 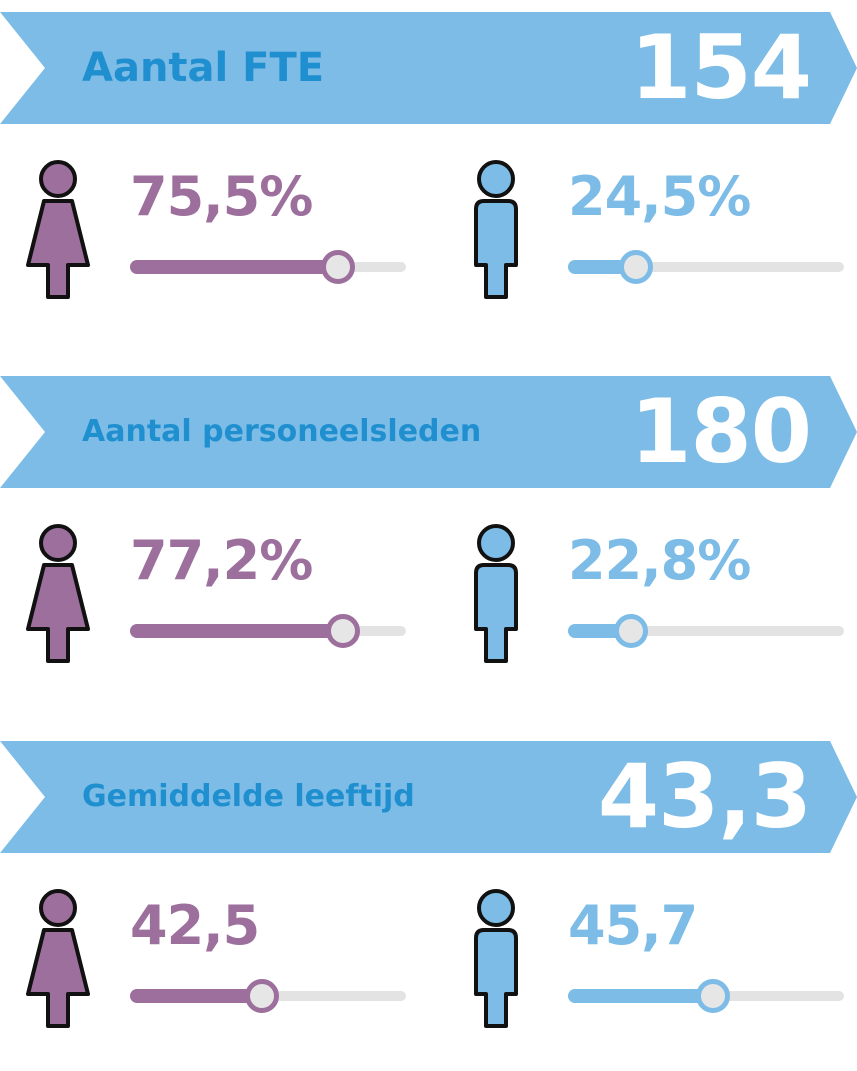 I want to click on female-stat: 42,5, so click(x=217, y=961).